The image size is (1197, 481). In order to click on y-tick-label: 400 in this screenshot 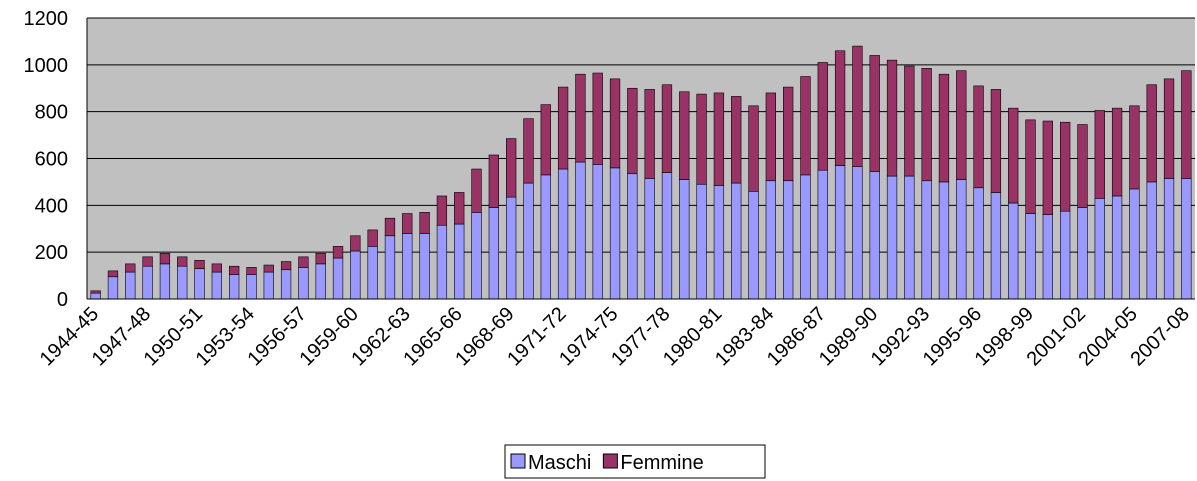, I will do `click(51, 206)`.